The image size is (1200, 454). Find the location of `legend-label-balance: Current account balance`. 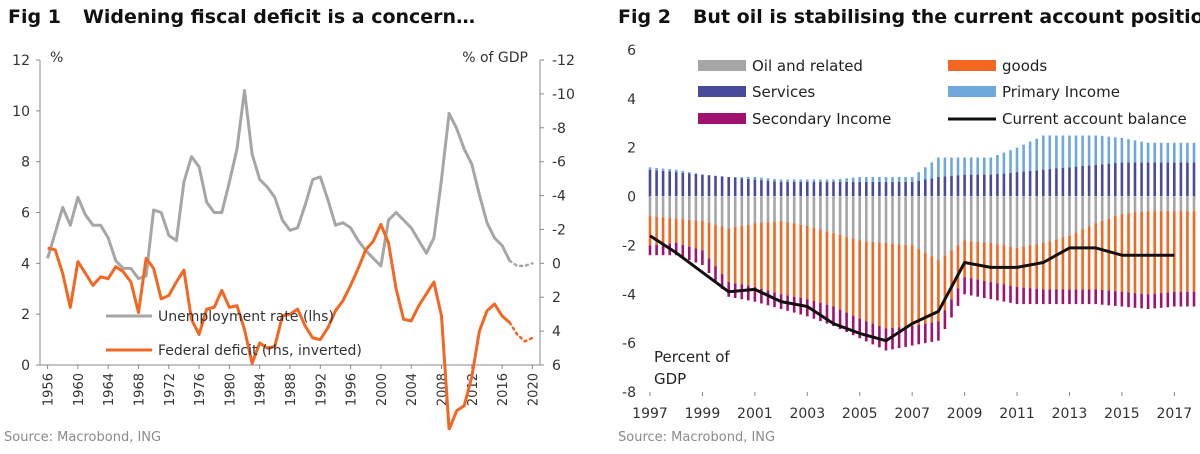

legend-label-balance: Current account balance is located at coordinates (1094, 119).